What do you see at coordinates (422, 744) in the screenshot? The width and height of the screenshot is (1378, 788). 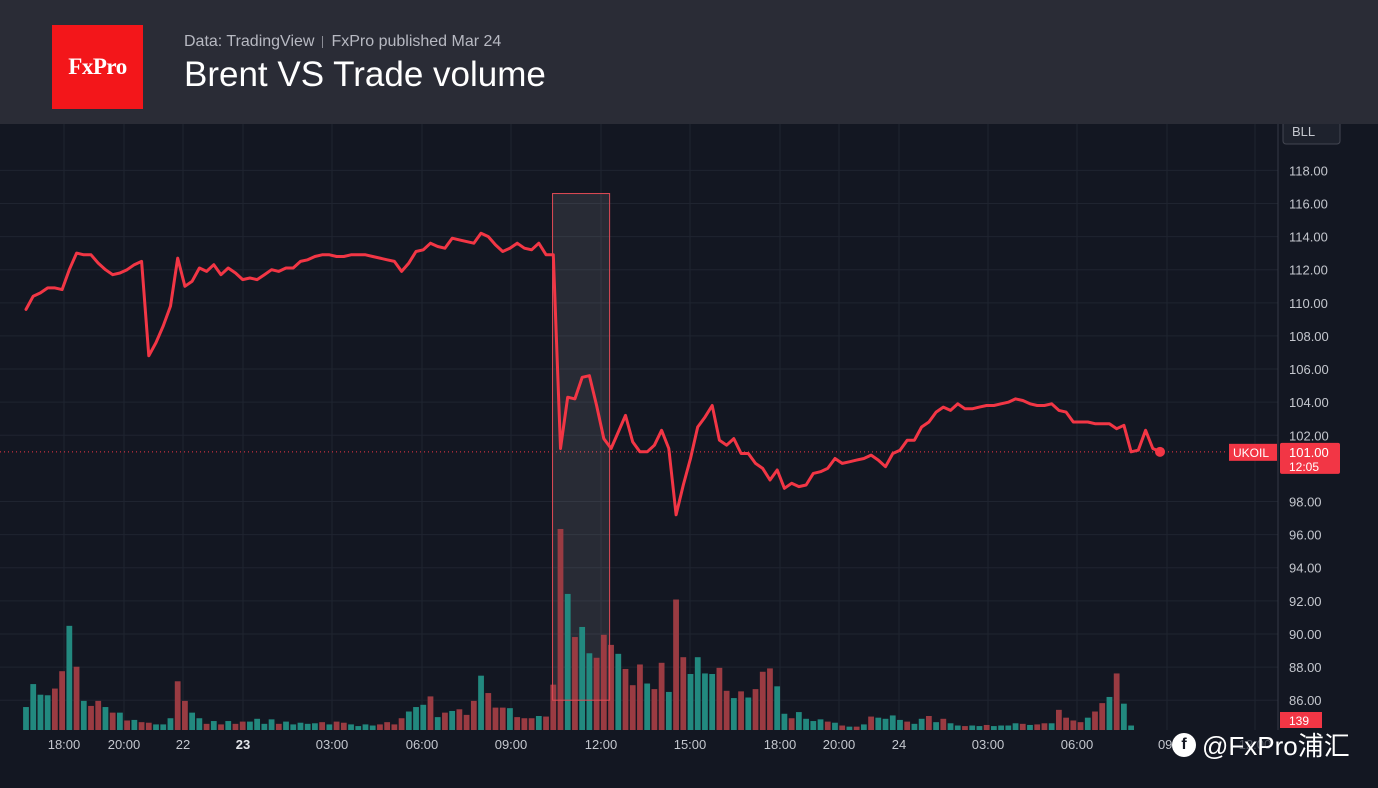 I see `time-tick-label: 06:00` at bounding box center [422, 744].